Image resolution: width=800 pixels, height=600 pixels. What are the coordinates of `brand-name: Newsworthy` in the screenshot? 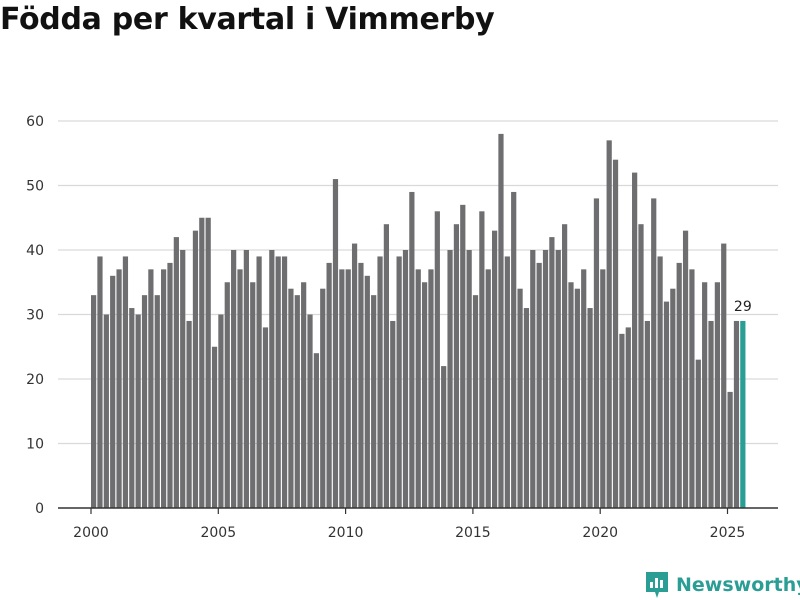 It's located at (738, 585).